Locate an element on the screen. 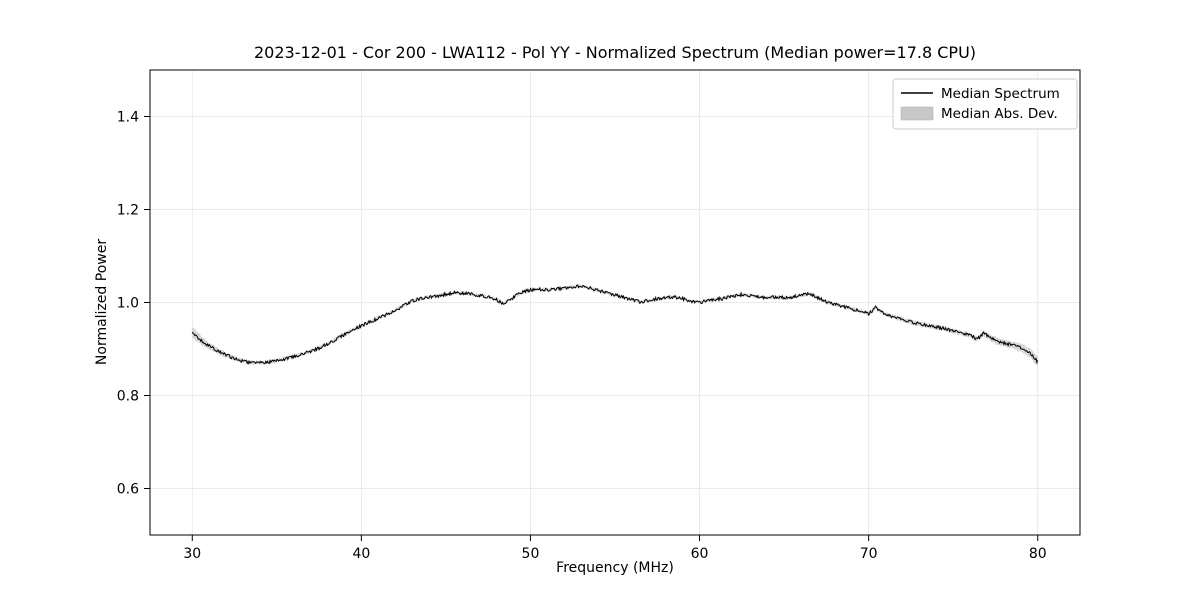 Image resolution: width=1200 pixels, height=600 pixels. median-spectrum-line is located at coordinates (615, 324).